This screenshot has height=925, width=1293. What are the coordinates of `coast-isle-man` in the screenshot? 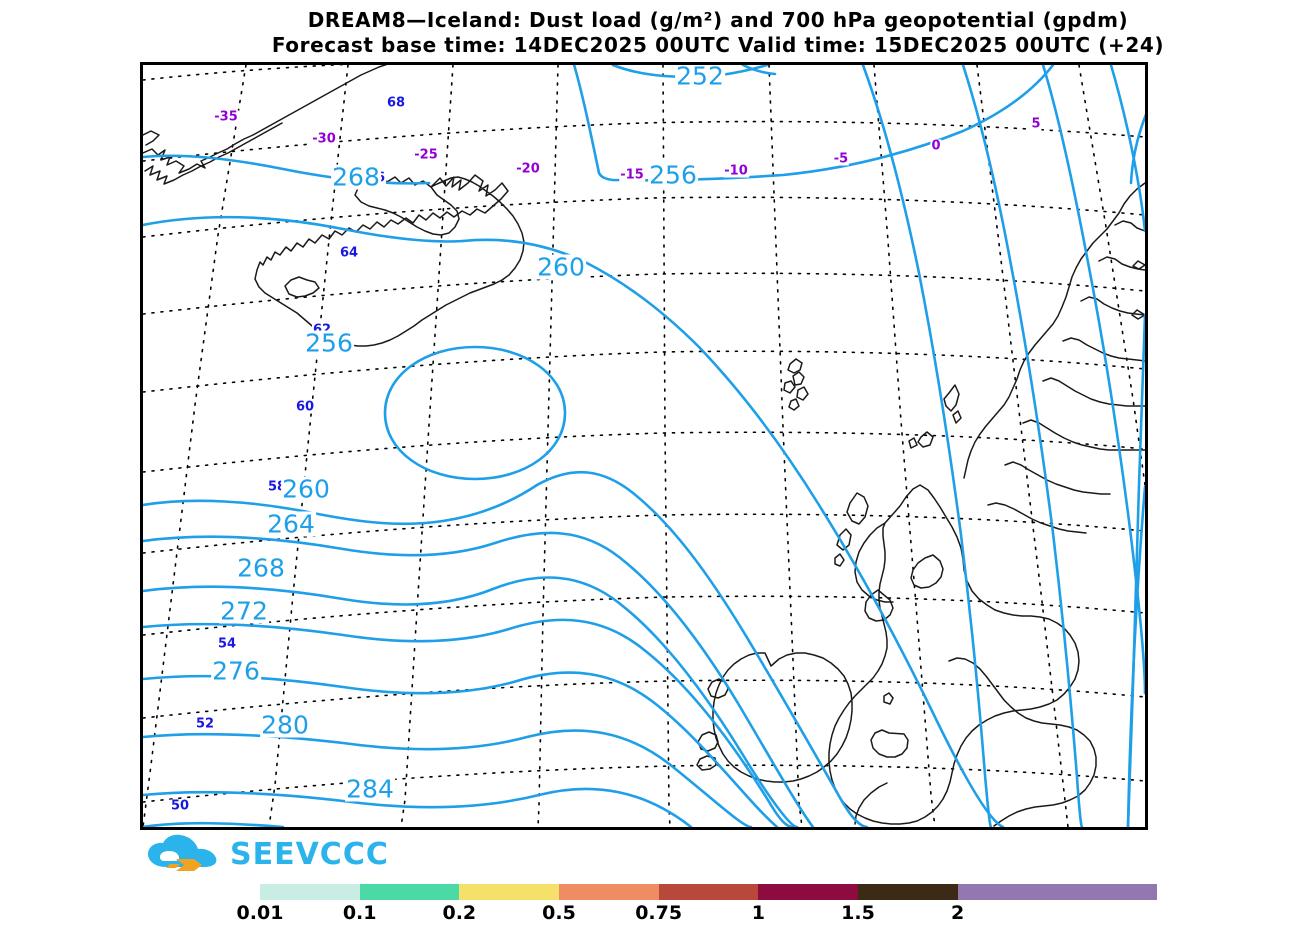 It's located at (888, 698).